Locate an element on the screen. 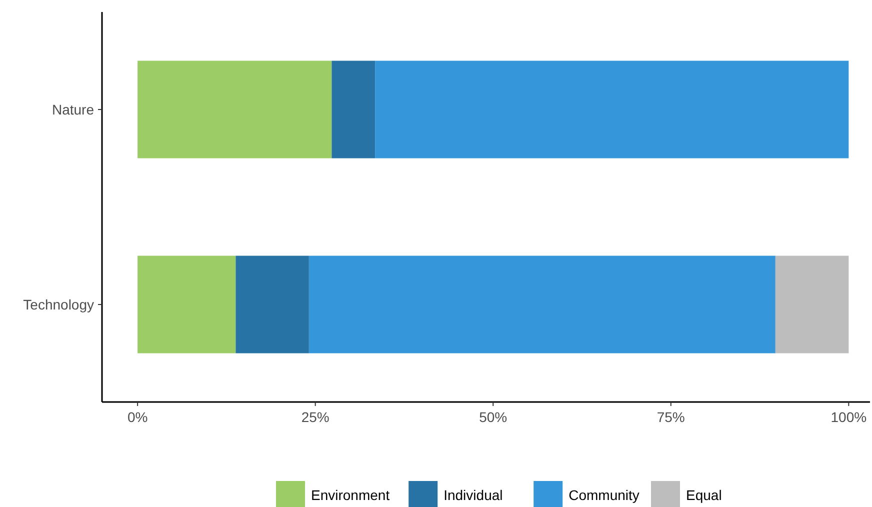  legend-label: Environment is located at coordinates (350, 495).